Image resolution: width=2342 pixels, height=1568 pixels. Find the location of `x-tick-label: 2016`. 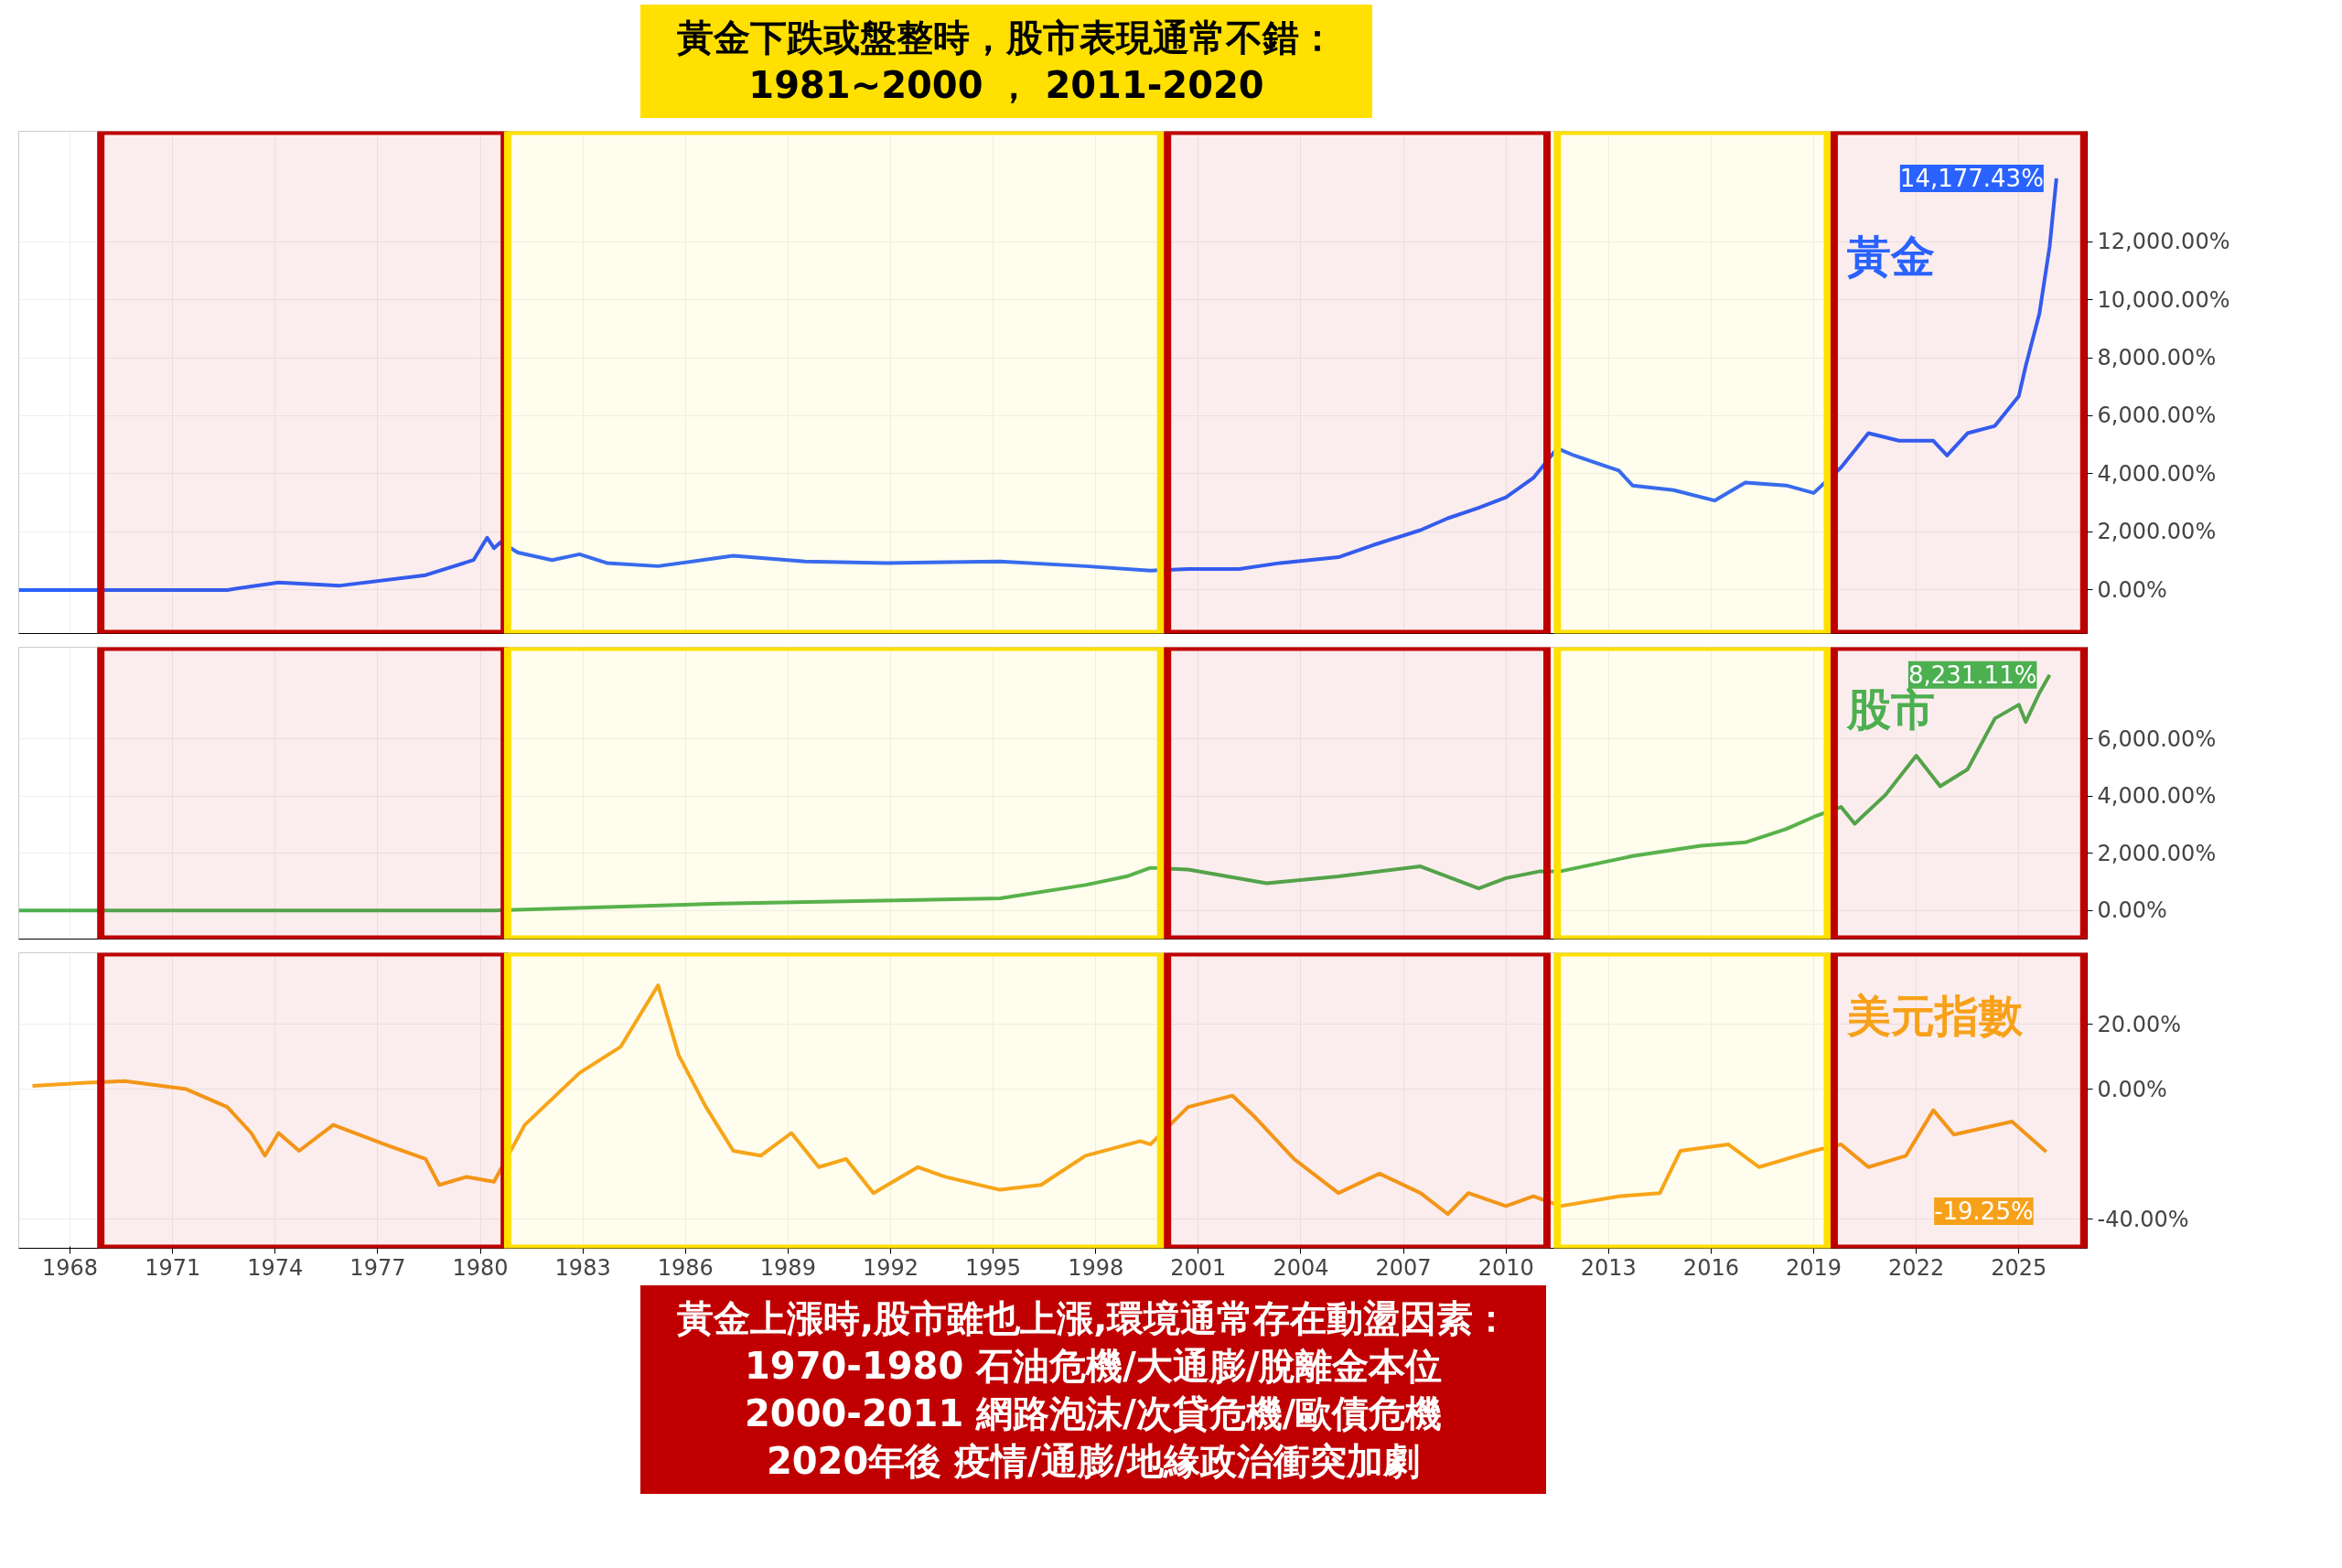

x-tick-label: 2016 is located at coordinates (1710, 1267).